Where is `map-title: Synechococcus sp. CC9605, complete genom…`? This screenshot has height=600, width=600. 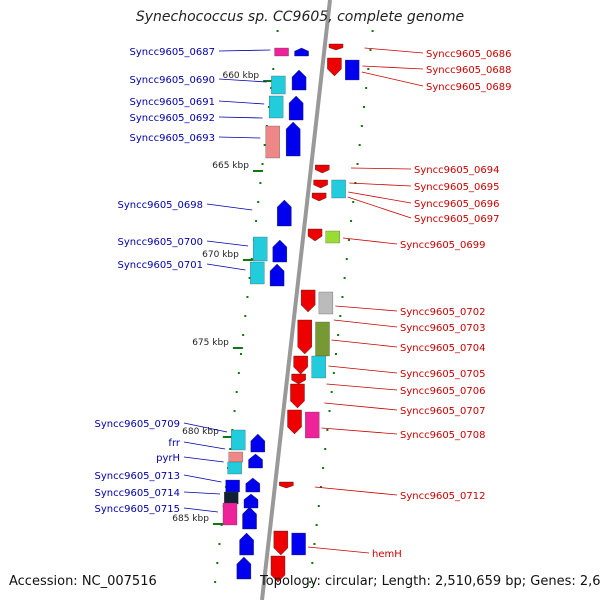 map-title: Synechococcus sp. CC9605, complete genom… is located at coordinates (300, 17).